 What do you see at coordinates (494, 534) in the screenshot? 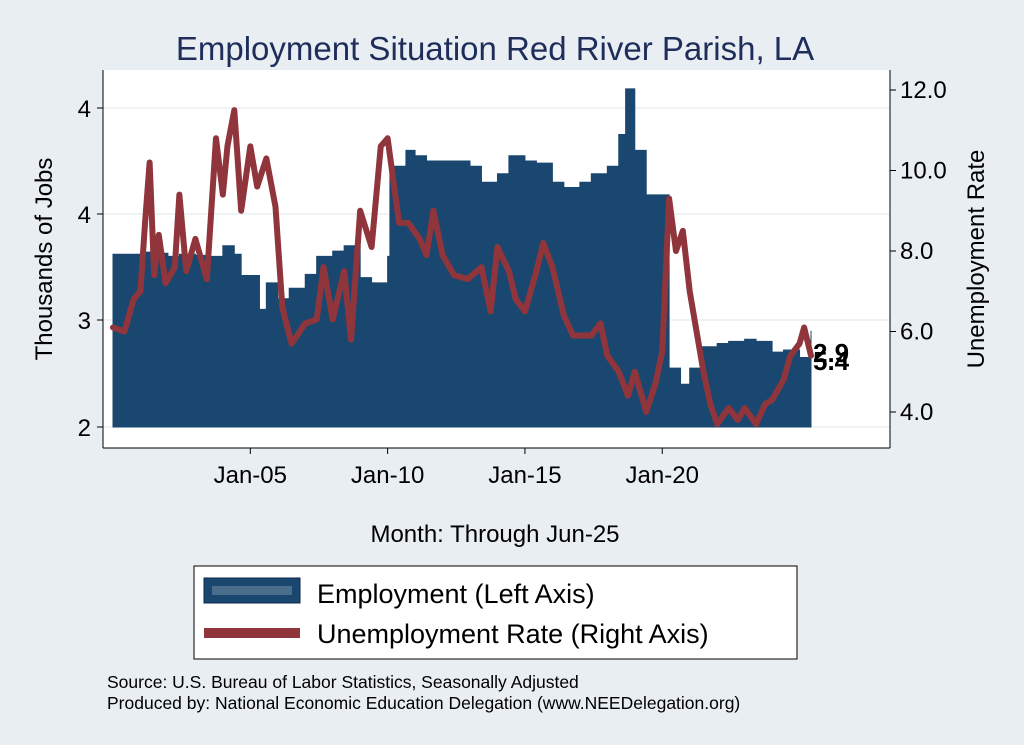
I see `x-axis-title: Month: Through Jun-25` at bounding box center [494, 534].